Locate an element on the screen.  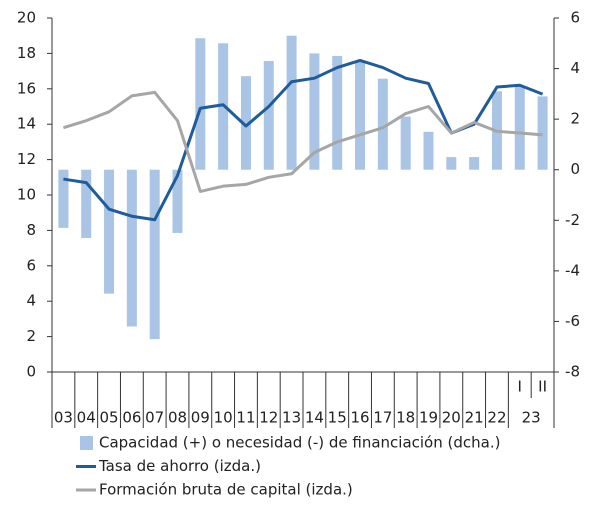
x-tick-label: 06 is located at coordinates (131, 418).